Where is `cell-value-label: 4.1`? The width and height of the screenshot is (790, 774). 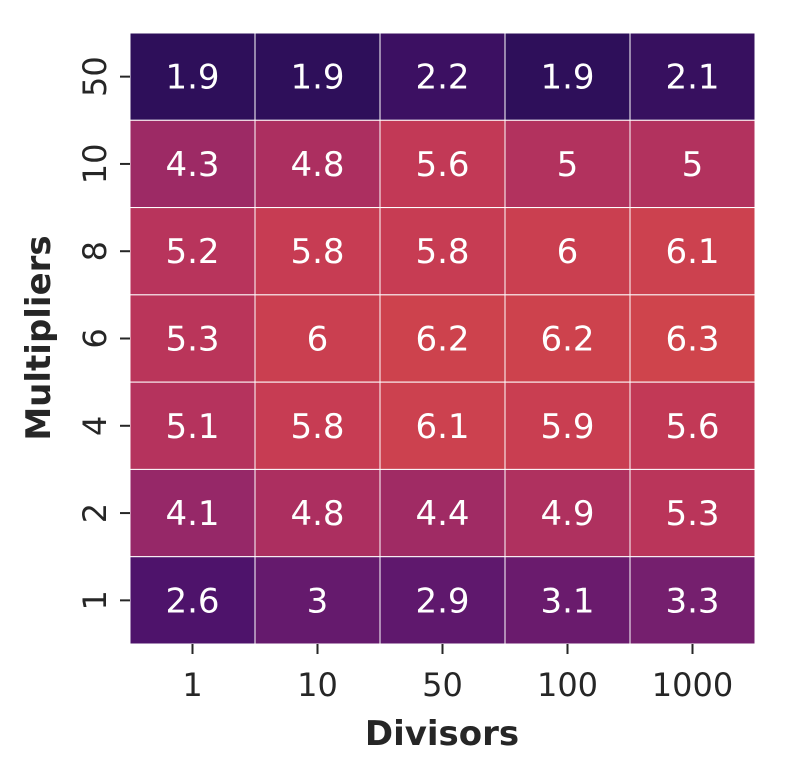 cell-value-label: 4.1 is located at coordinates (192, 514).